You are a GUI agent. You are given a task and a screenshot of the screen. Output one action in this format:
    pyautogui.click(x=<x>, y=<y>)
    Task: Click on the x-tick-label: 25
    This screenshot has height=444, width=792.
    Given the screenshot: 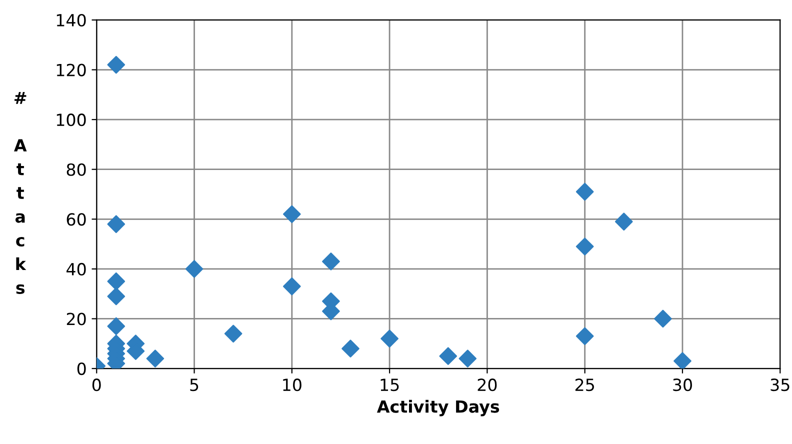 What is the action you would take?
    pyautogui.click(x=584, y=385)
    